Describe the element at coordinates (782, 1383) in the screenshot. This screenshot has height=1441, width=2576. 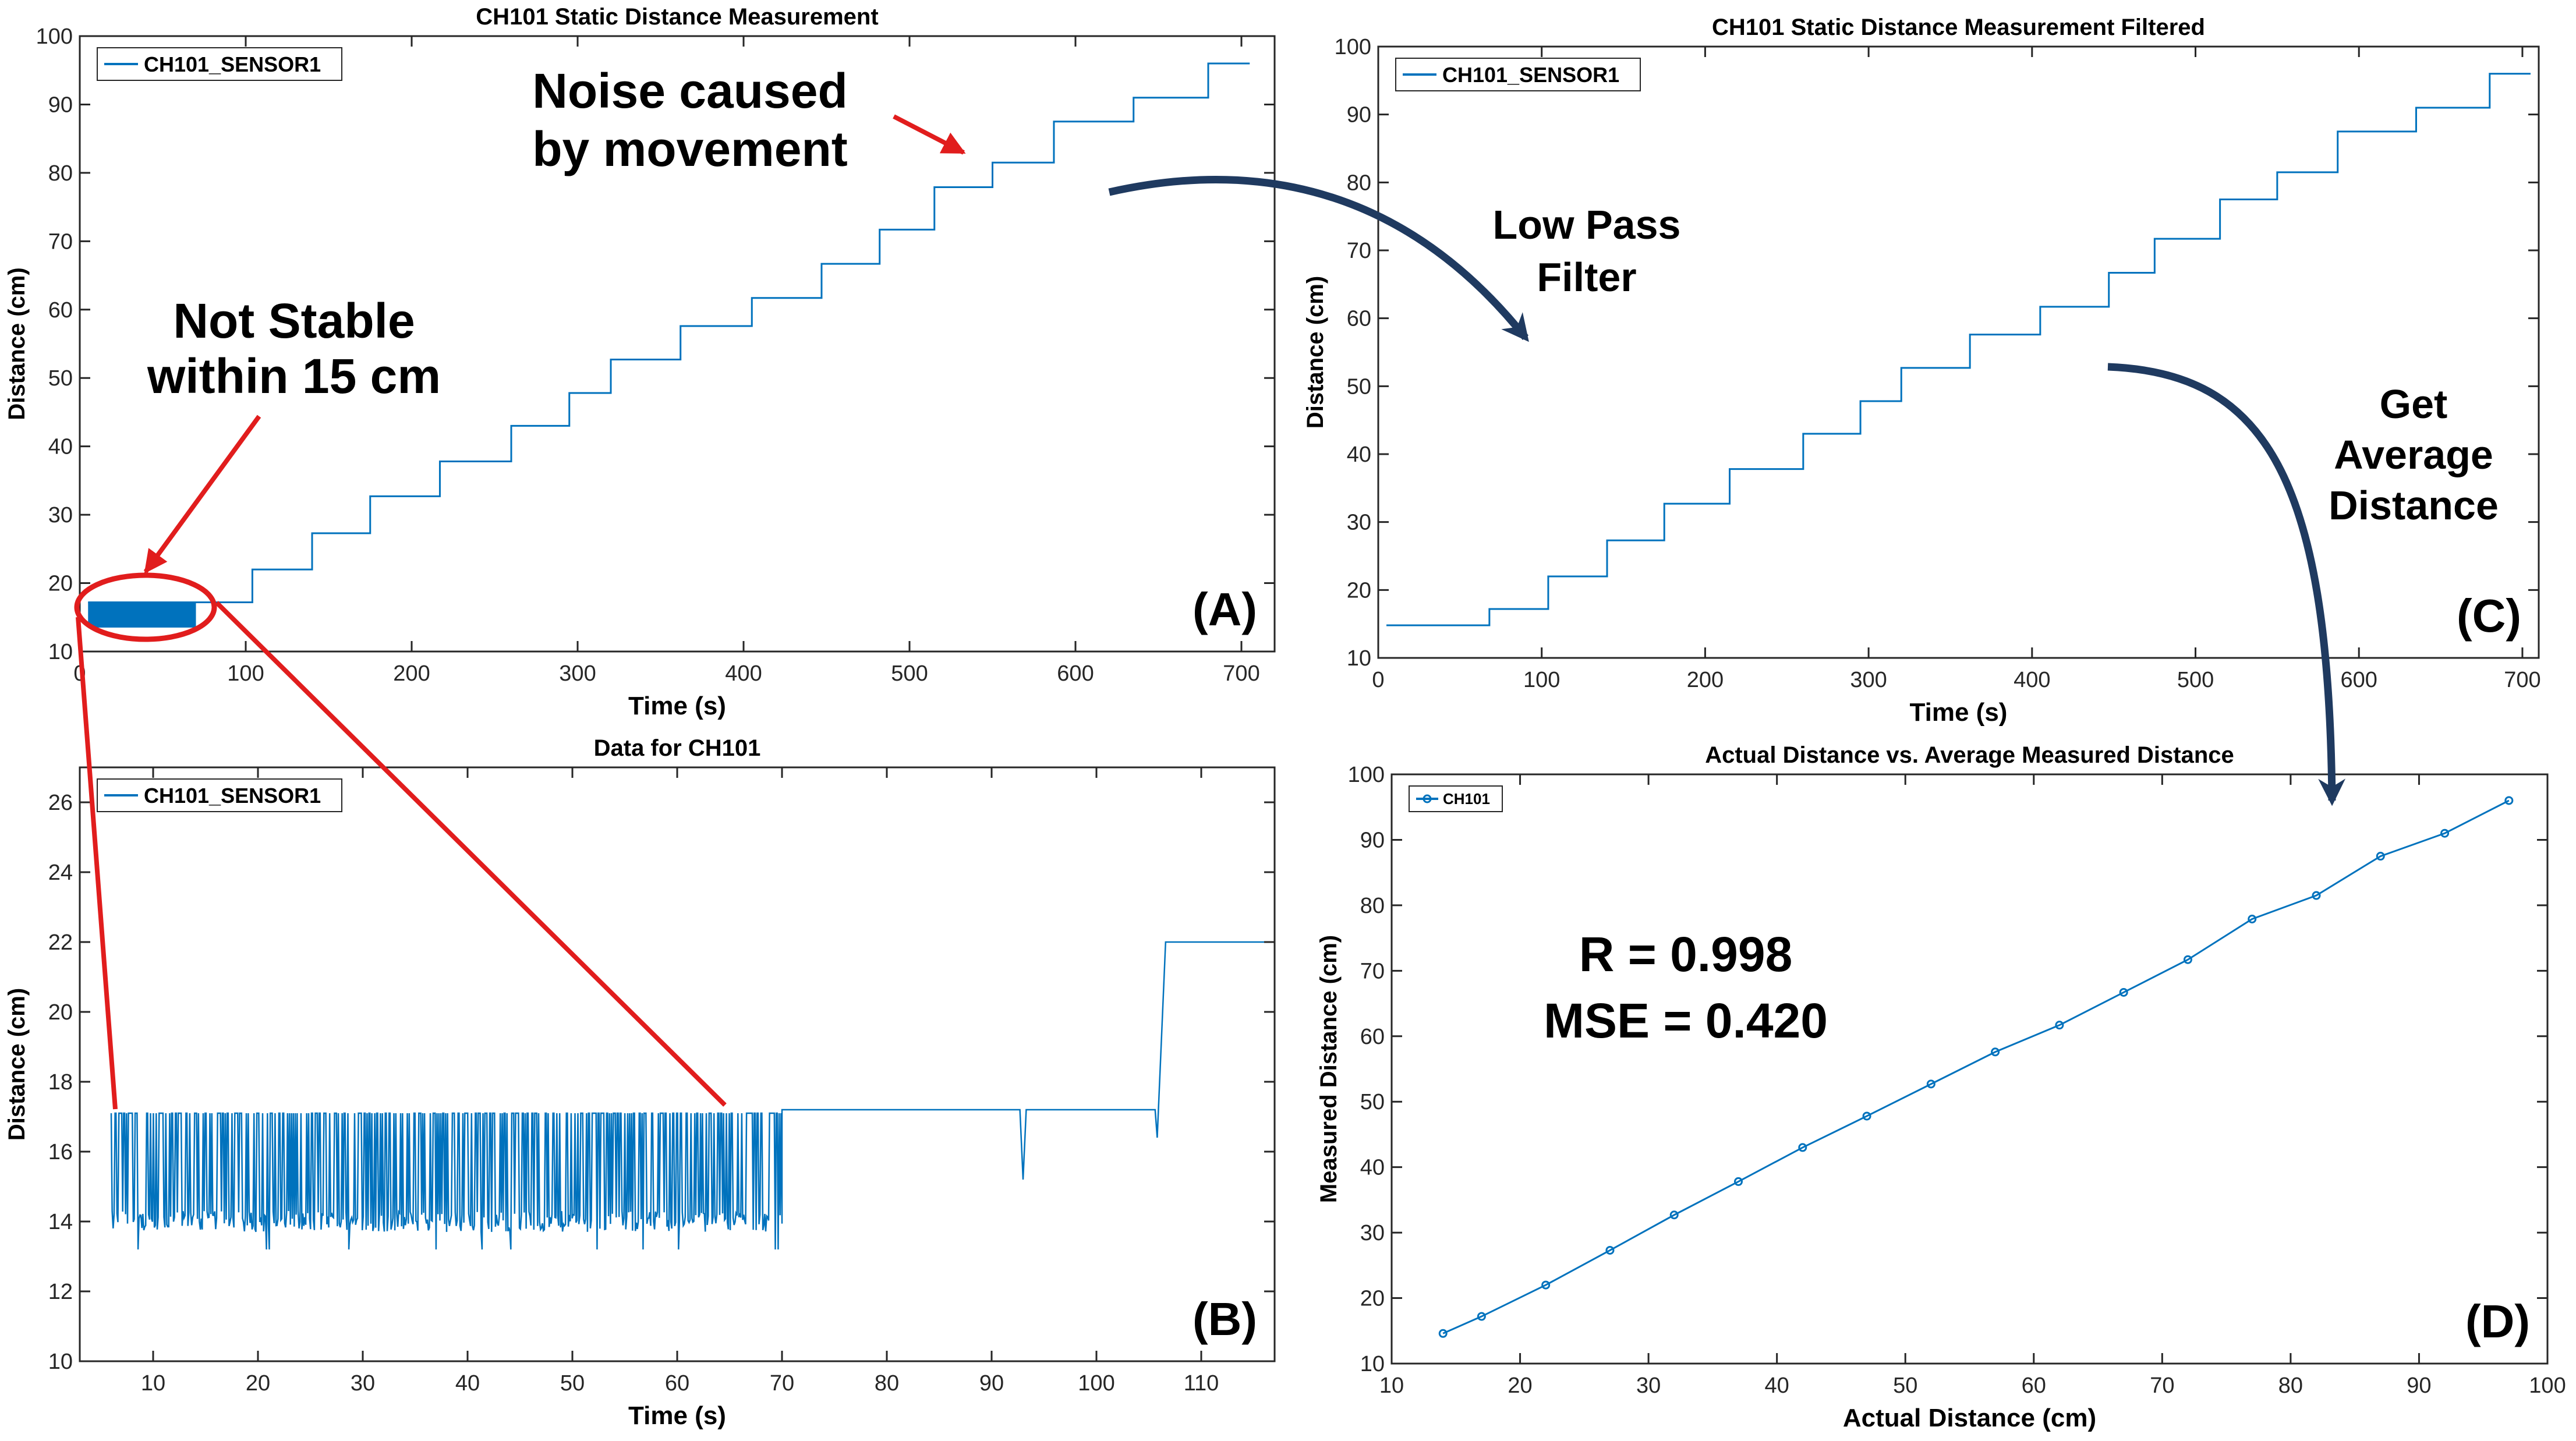
I see `x-tick-label: 70` at that location.